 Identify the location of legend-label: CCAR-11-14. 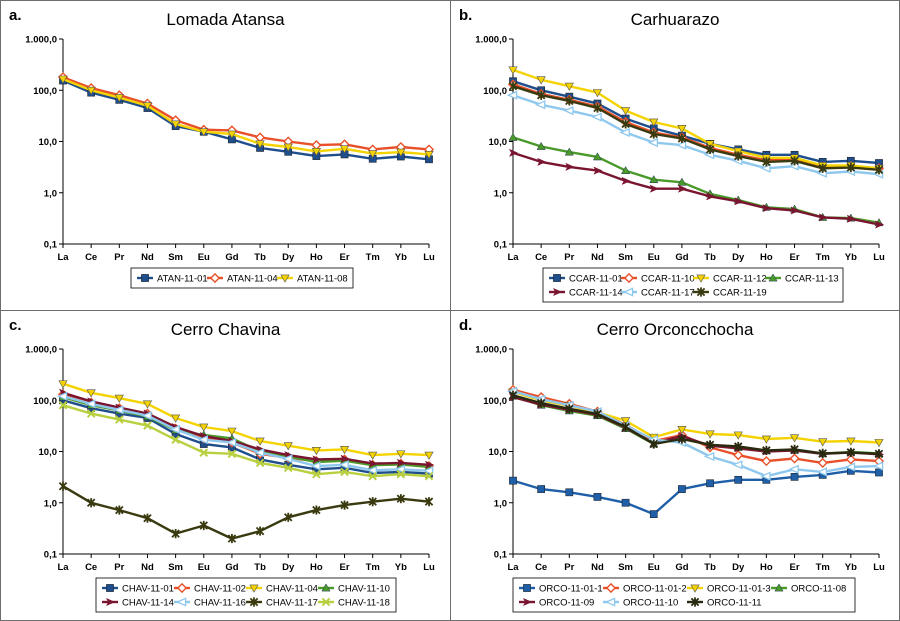
(596, 293).